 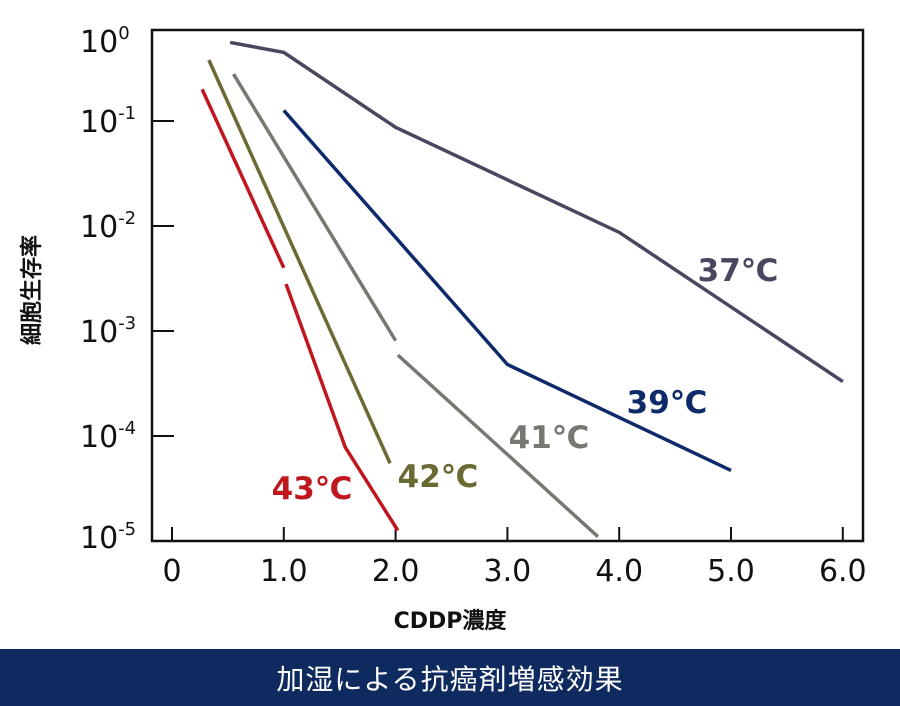 I want to click on y-tick-exponent: -5, so click(x=127, y=529).